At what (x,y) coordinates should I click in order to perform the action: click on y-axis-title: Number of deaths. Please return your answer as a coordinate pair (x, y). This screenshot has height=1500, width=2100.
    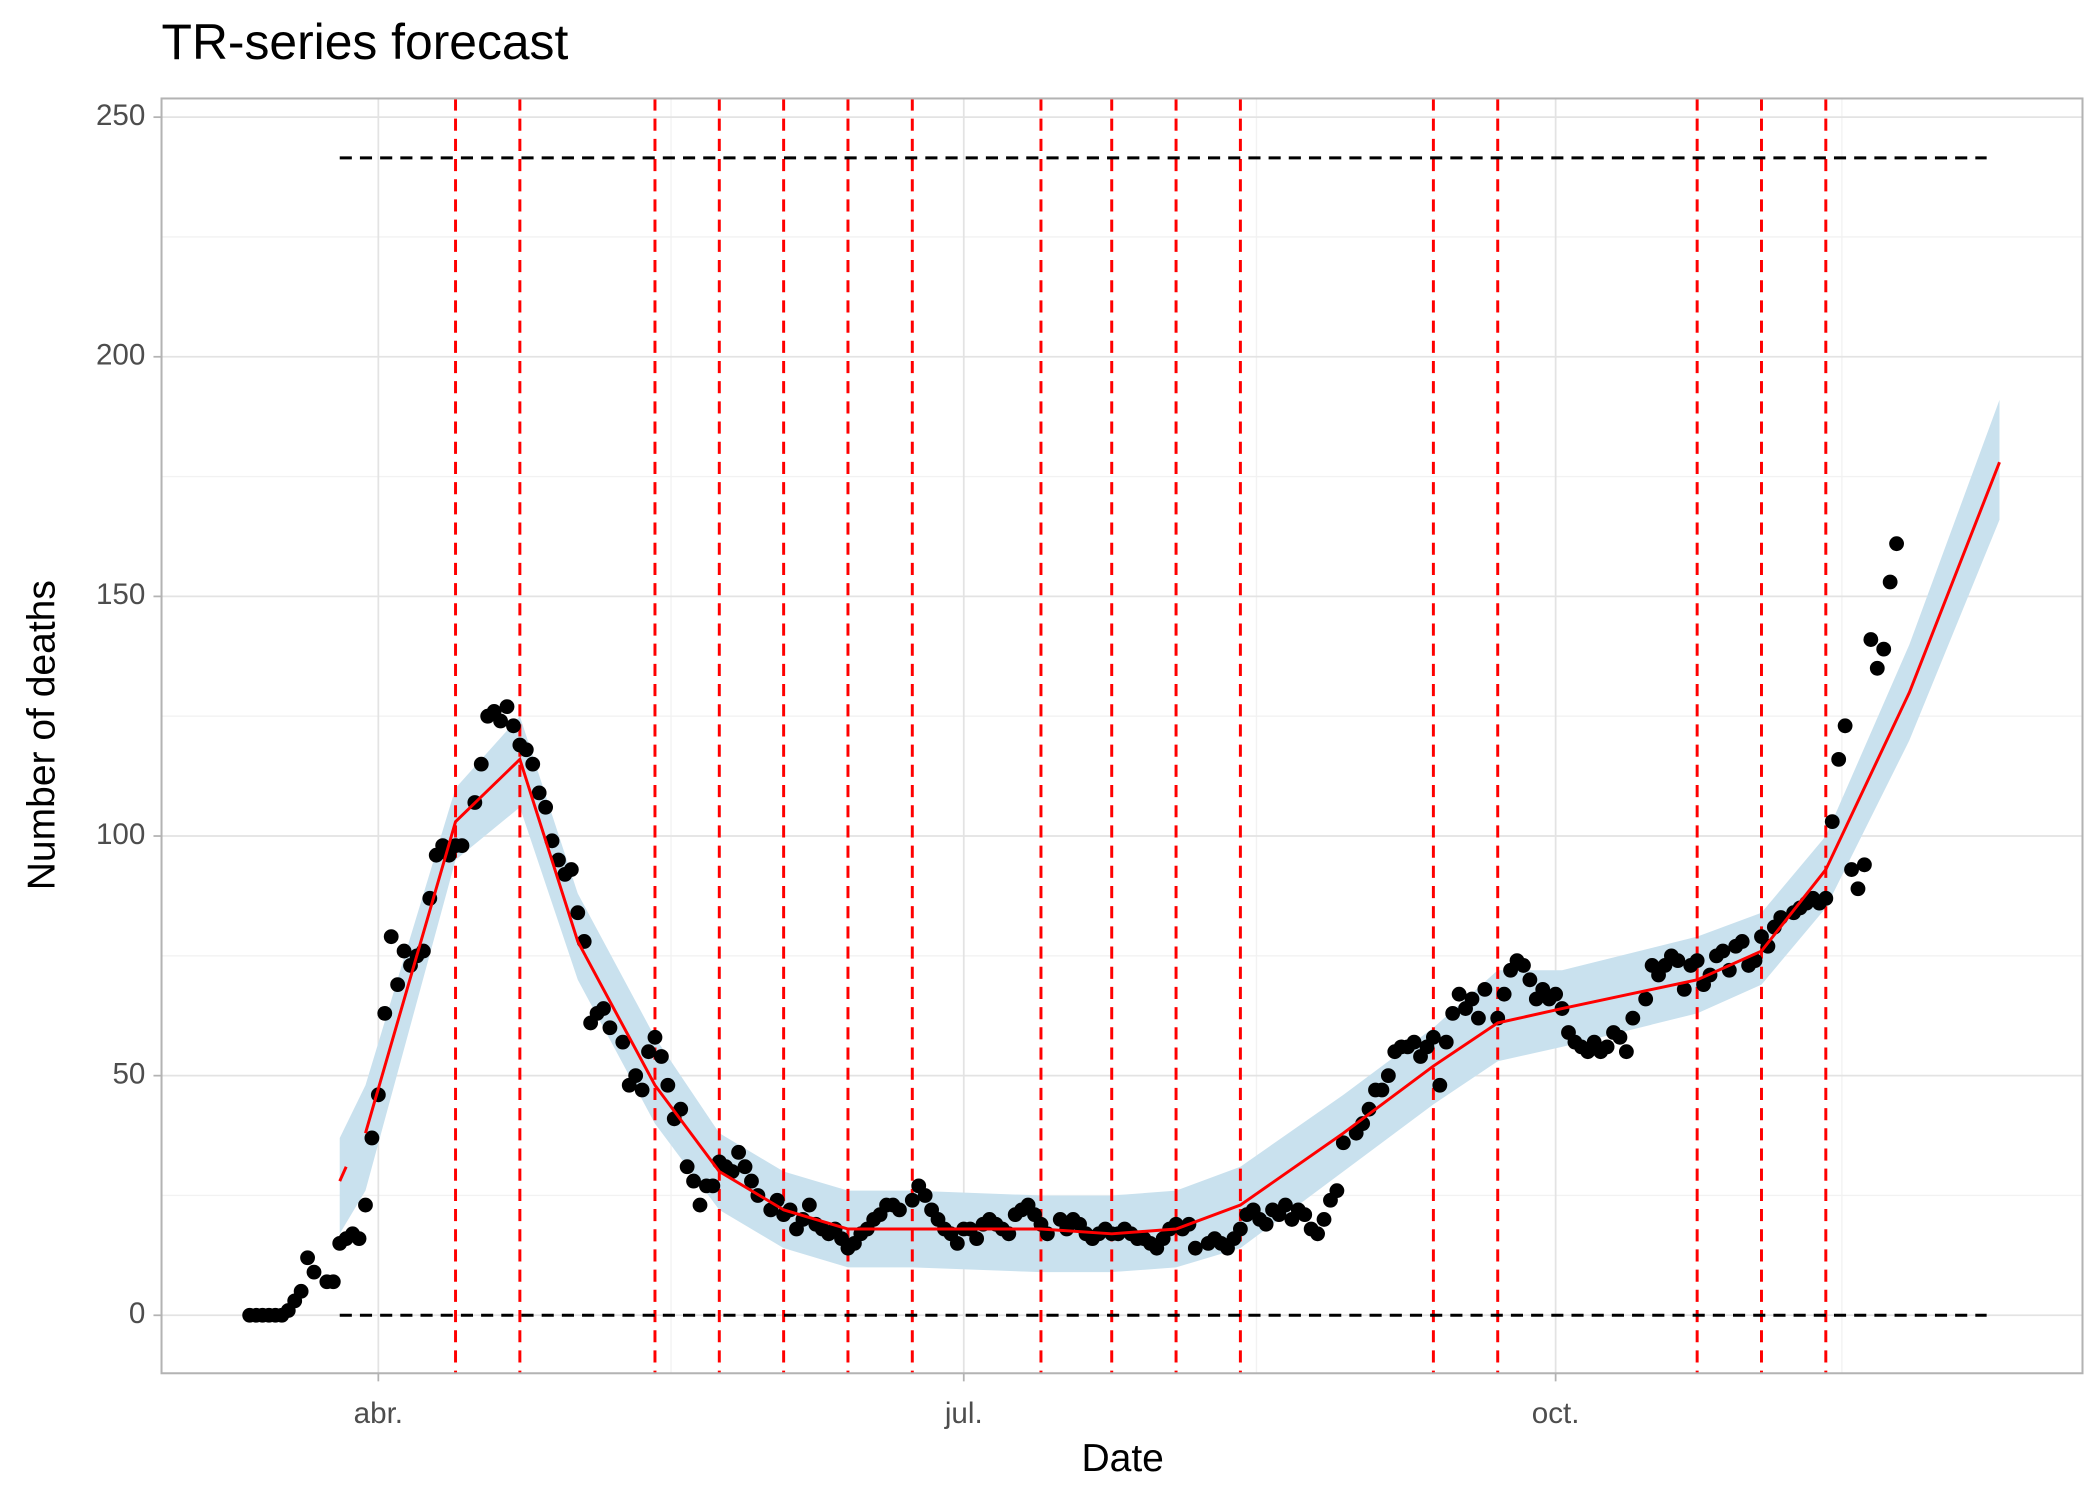
    Looking at the image, I should click on (42, 735).